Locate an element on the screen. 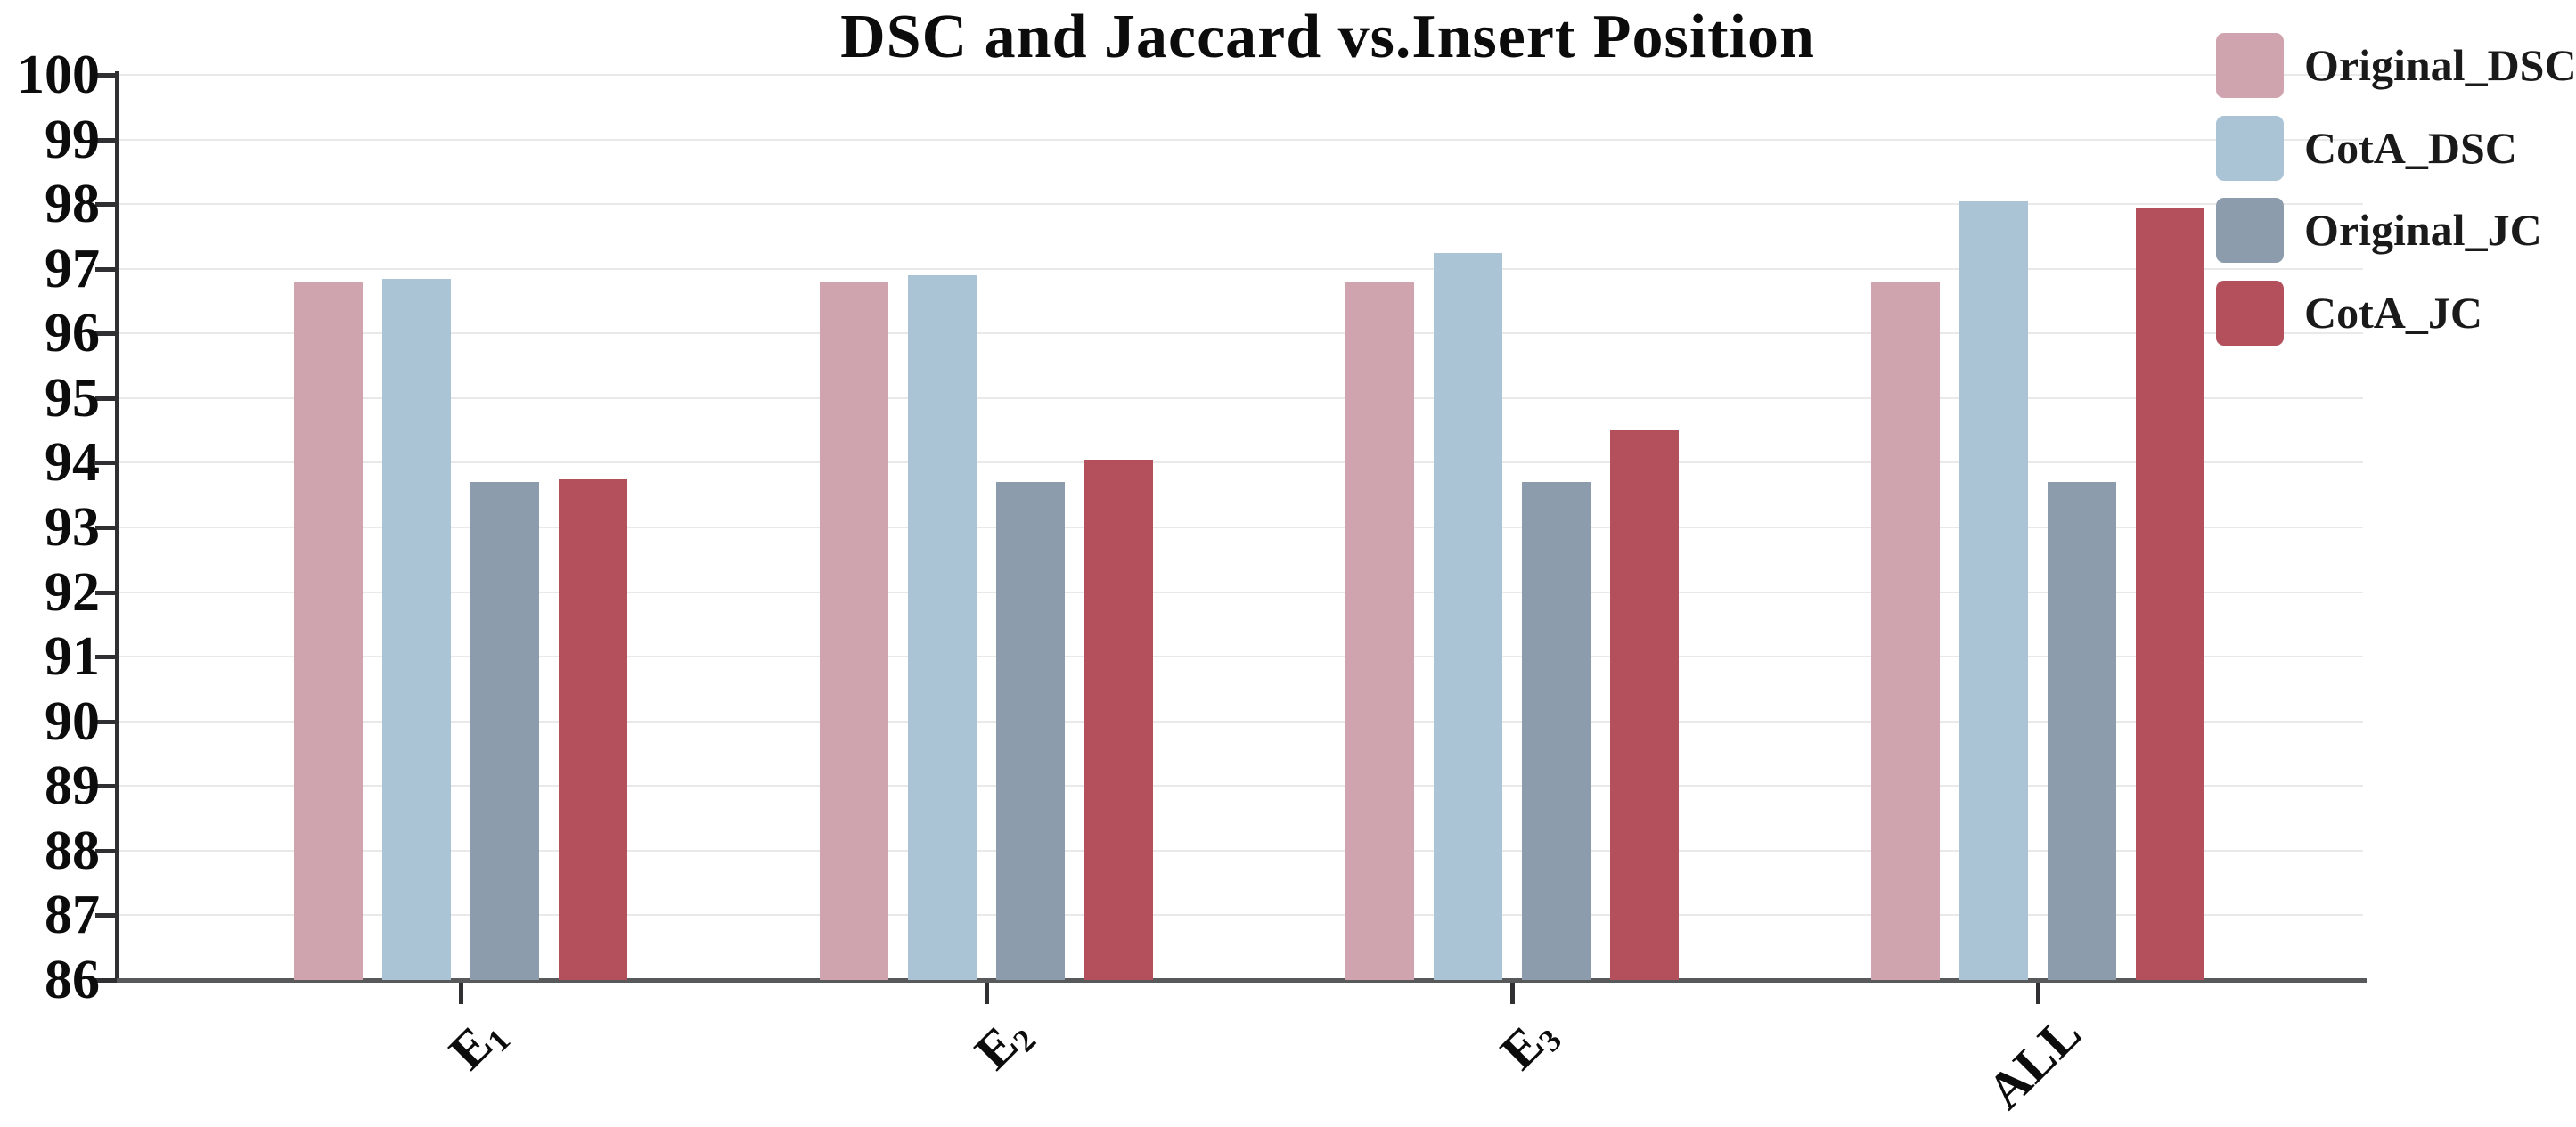 The image size is (2576, 1127). bar-Original_JC-E3 is located at coordinates (1556, 731).